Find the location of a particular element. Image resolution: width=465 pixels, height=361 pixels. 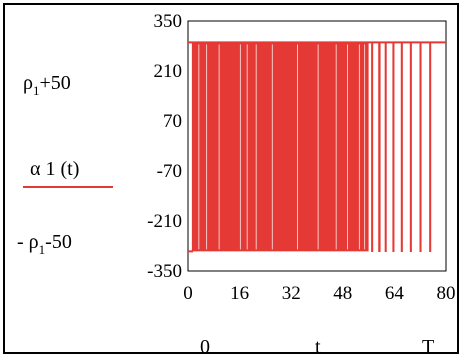

y-tick-label: 70 is located at coordinates (172, 121).